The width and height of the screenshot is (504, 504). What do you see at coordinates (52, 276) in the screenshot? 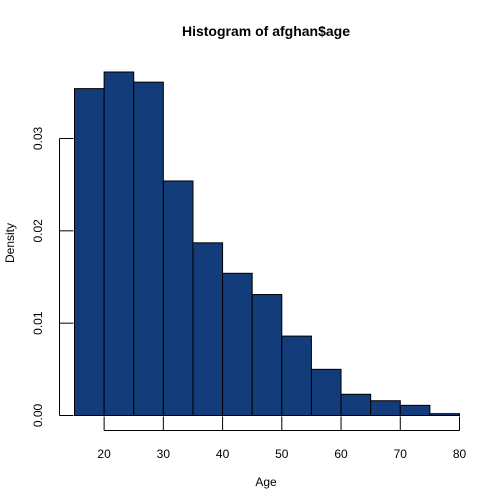
I see `y-axis: 0.00 0.01 0.02 0.03` at bounding box center [52, 276].